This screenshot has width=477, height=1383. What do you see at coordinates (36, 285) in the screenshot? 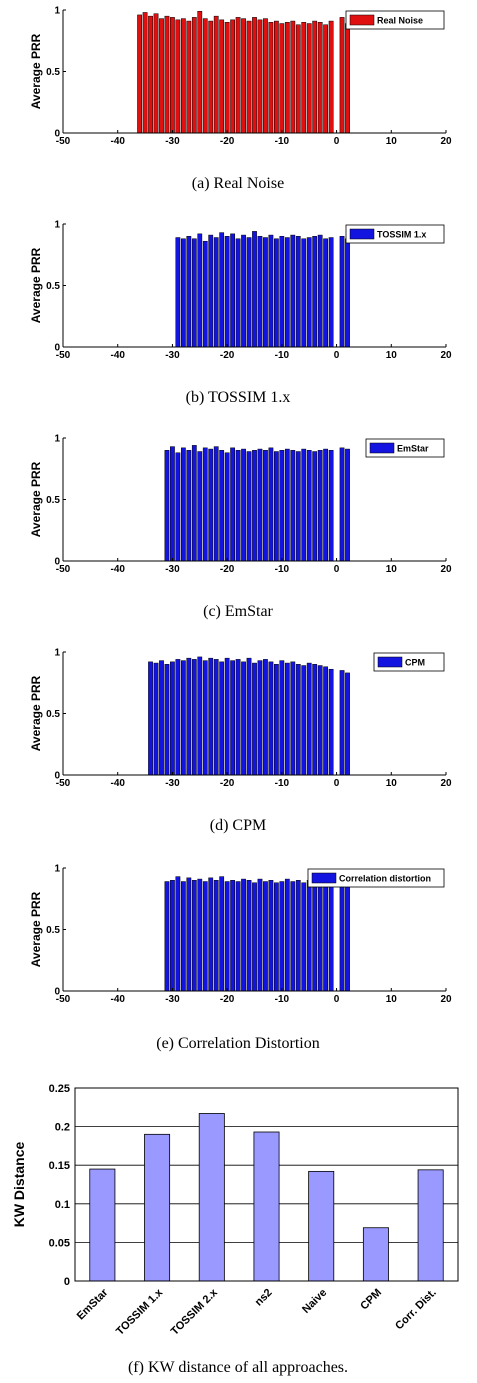
I see `y-axis-label: Average PRR` at bounding box center [36, 285].